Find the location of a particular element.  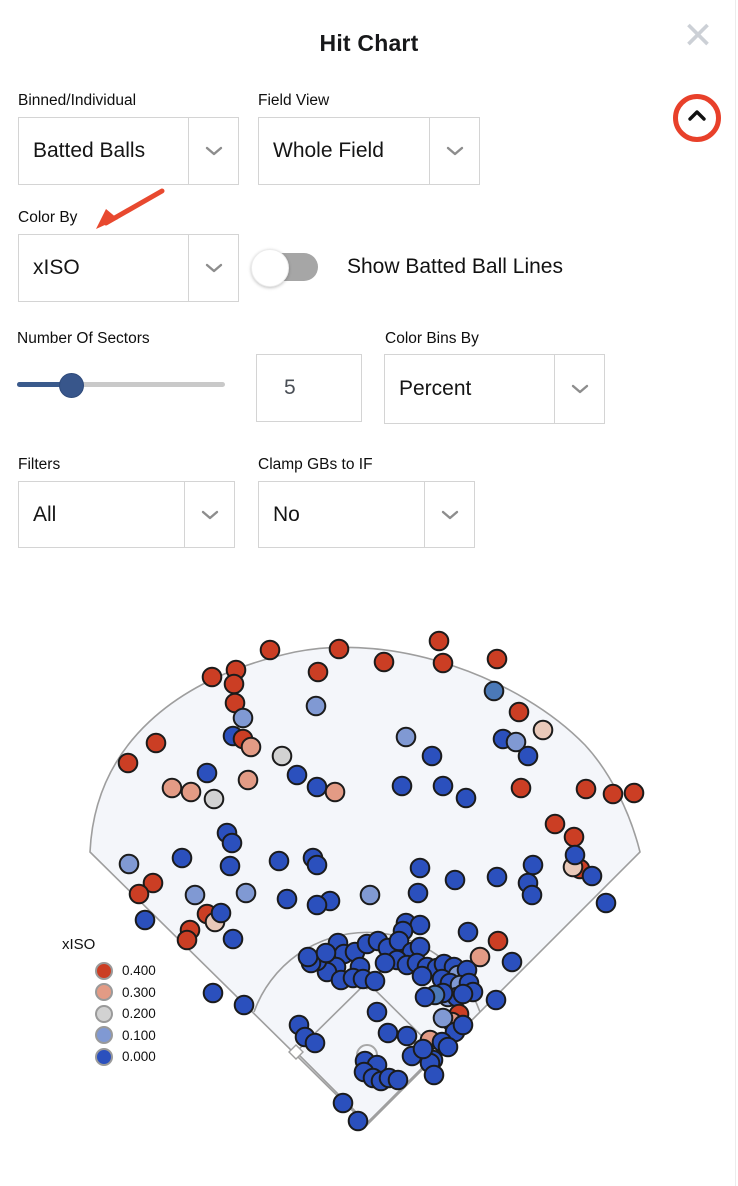

collapse-panel-button is located at coordinates (697, 118).